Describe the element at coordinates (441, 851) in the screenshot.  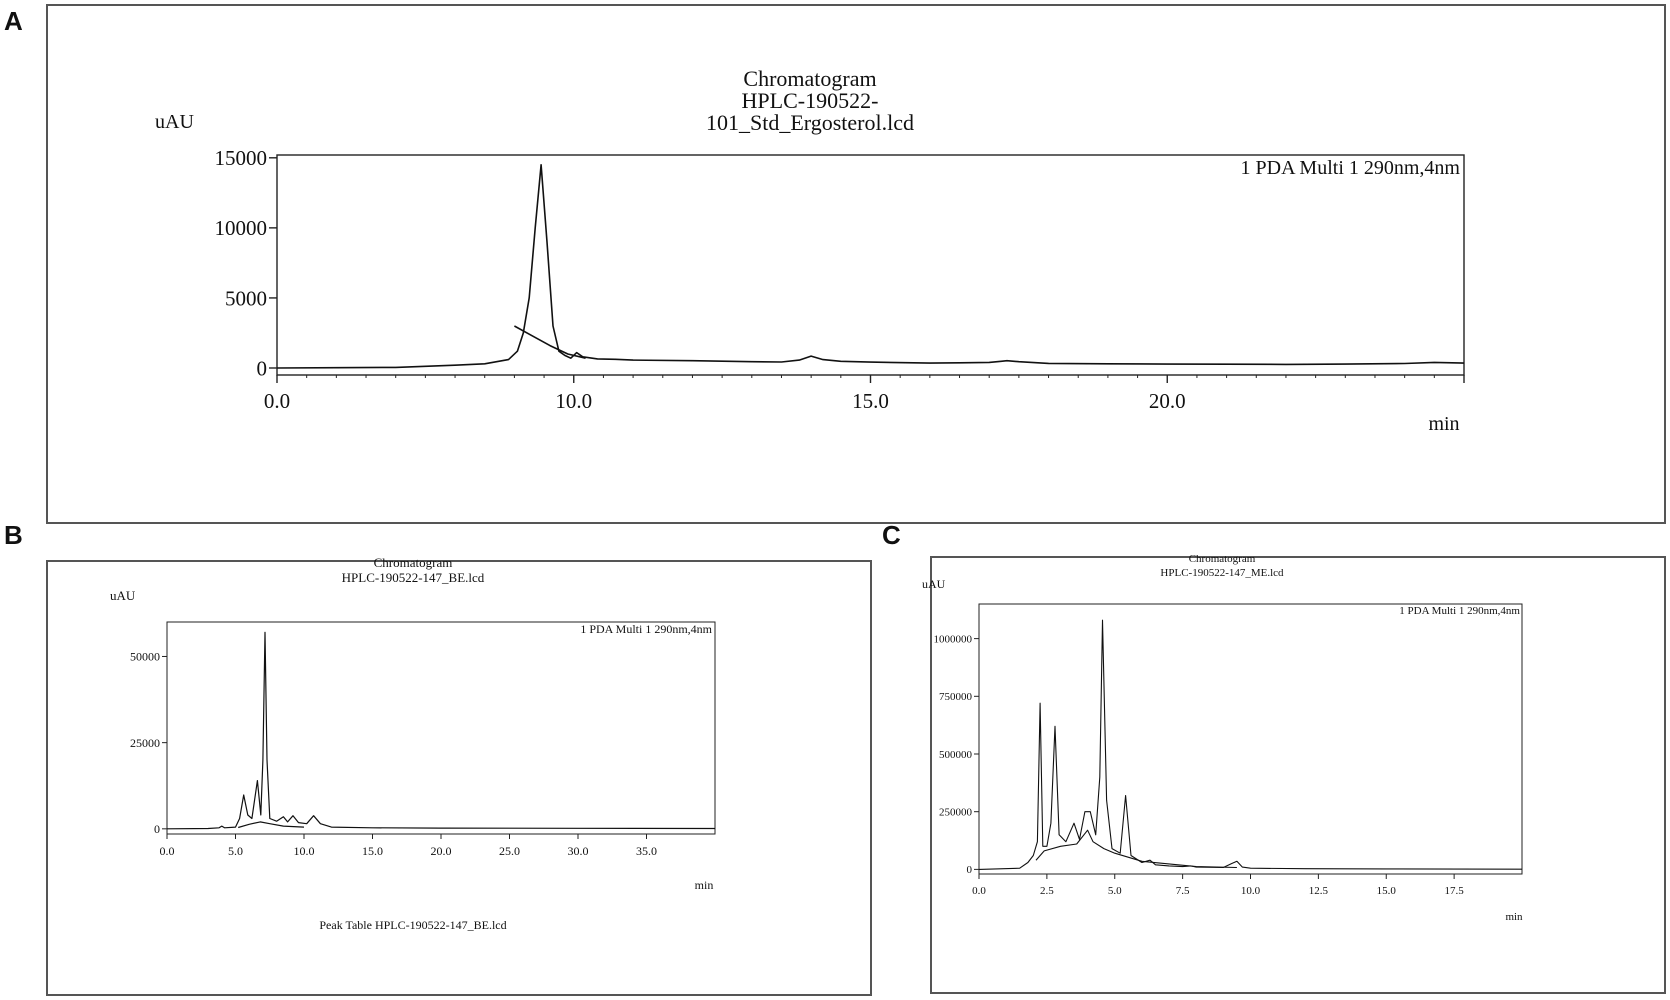
I see `panel-b-xtick-label-4: 20.0` at that location.